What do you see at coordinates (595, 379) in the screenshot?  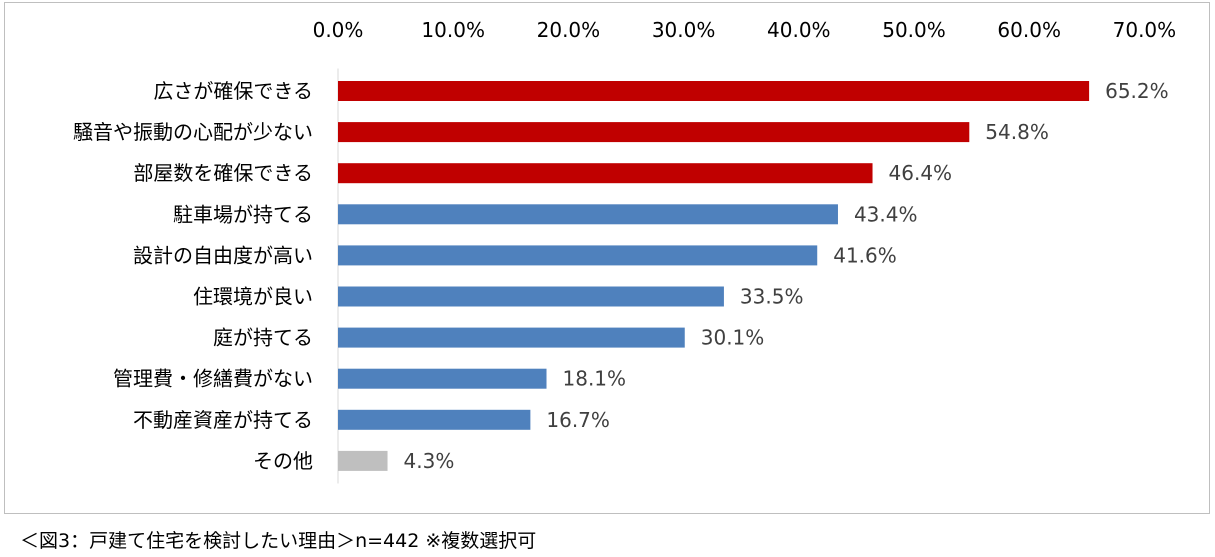 I see `data-label: 18.1%` at bounding box center [595, 379].